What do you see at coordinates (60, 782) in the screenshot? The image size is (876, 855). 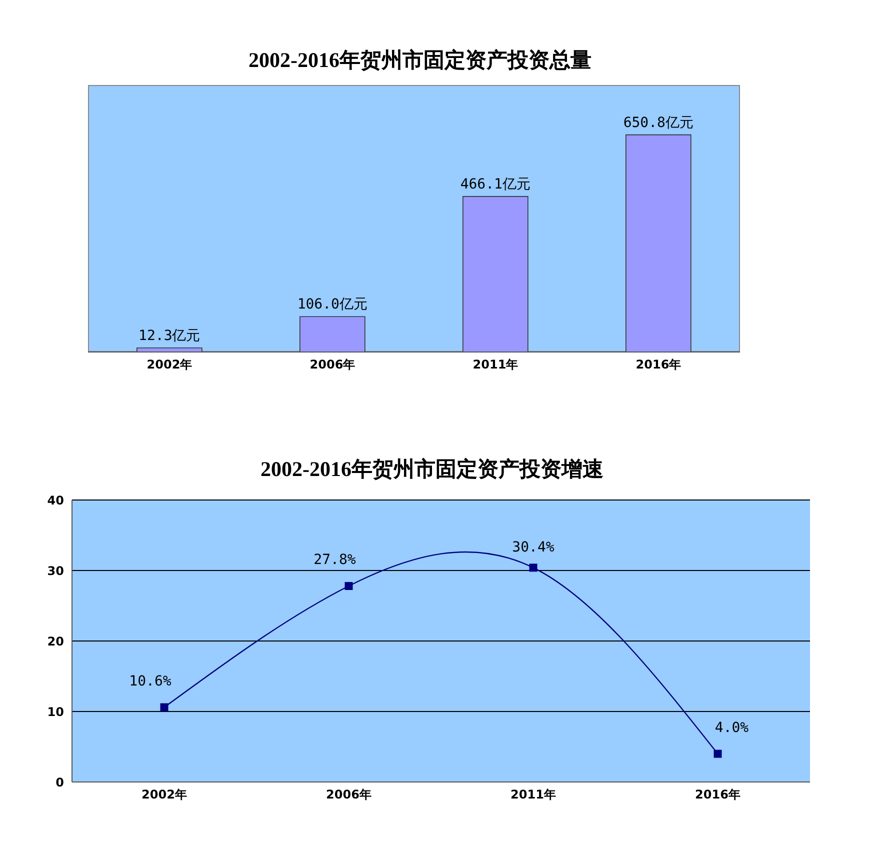 I see `y-tick-label: 0` at bounding box center [60, 782].